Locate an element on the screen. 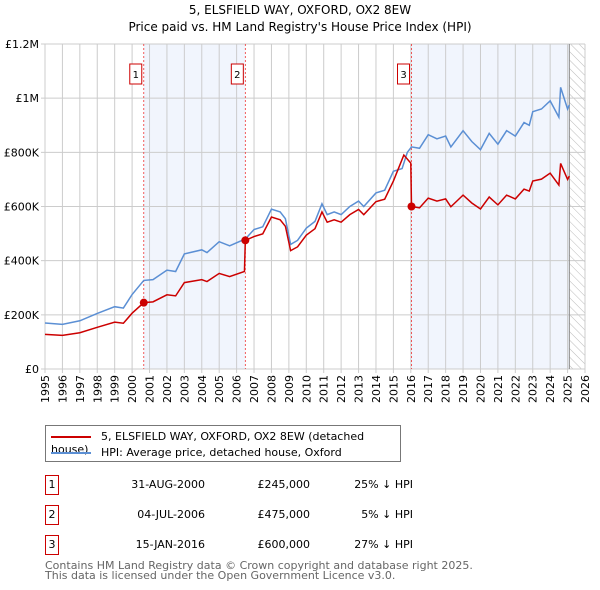  x-tick-label: 2001 is located at coordinates (150, 389).